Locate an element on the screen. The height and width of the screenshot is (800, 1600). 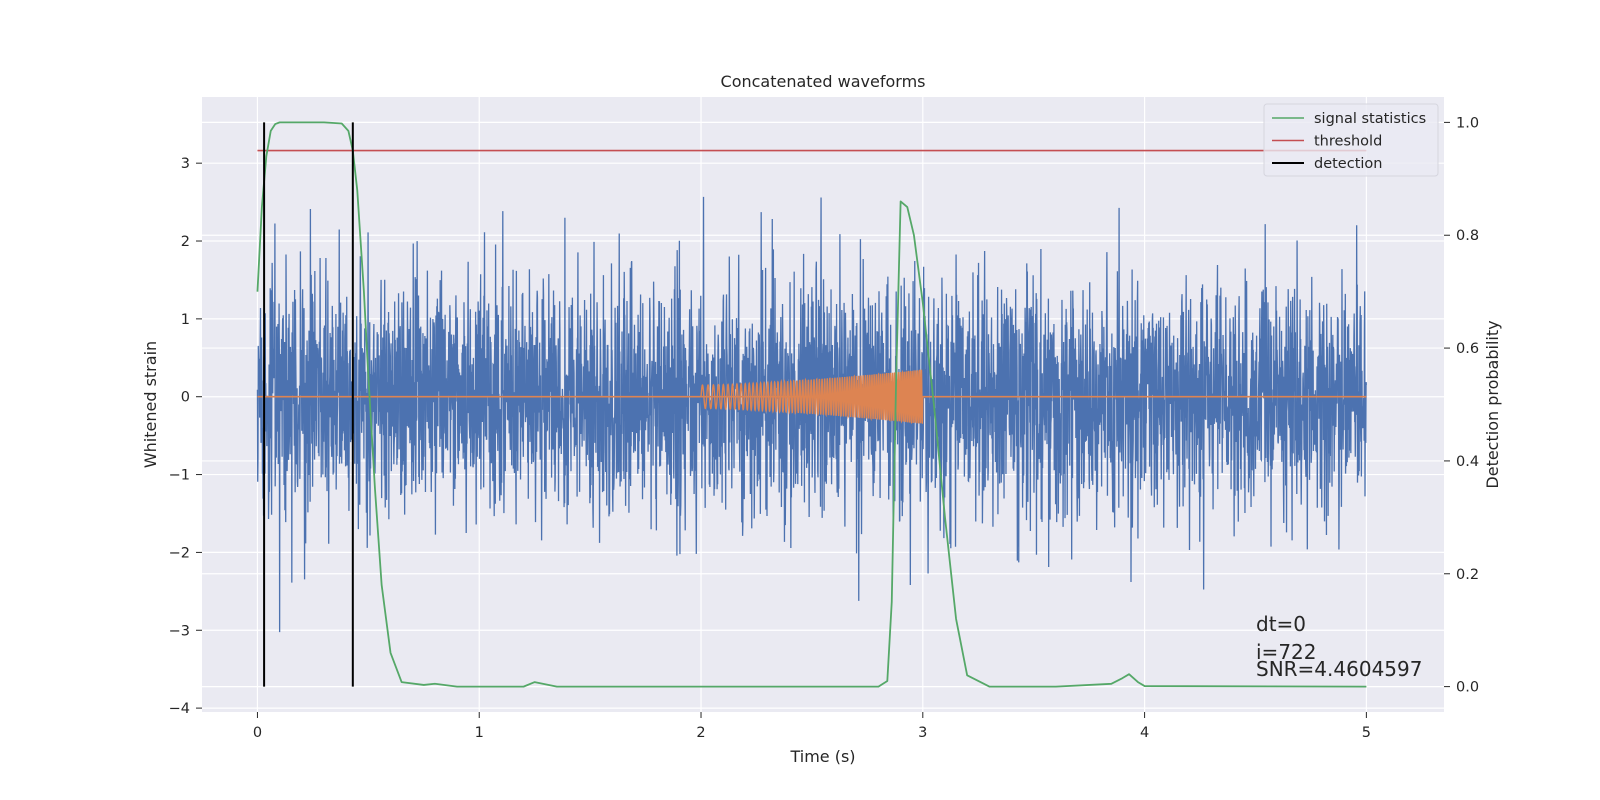
injected-waveform-chirp is located at coordinates (812, 397).